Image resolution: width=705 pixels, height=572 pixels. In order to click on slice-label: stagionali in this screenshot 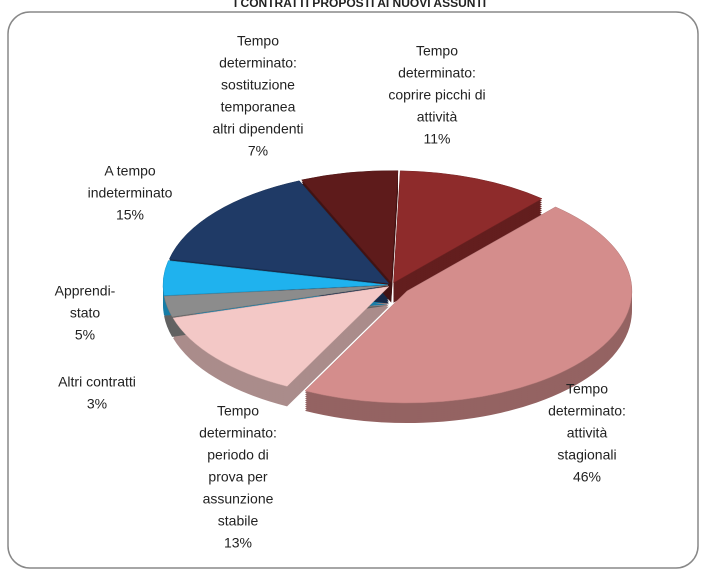, I will do `click(586, 455)`.